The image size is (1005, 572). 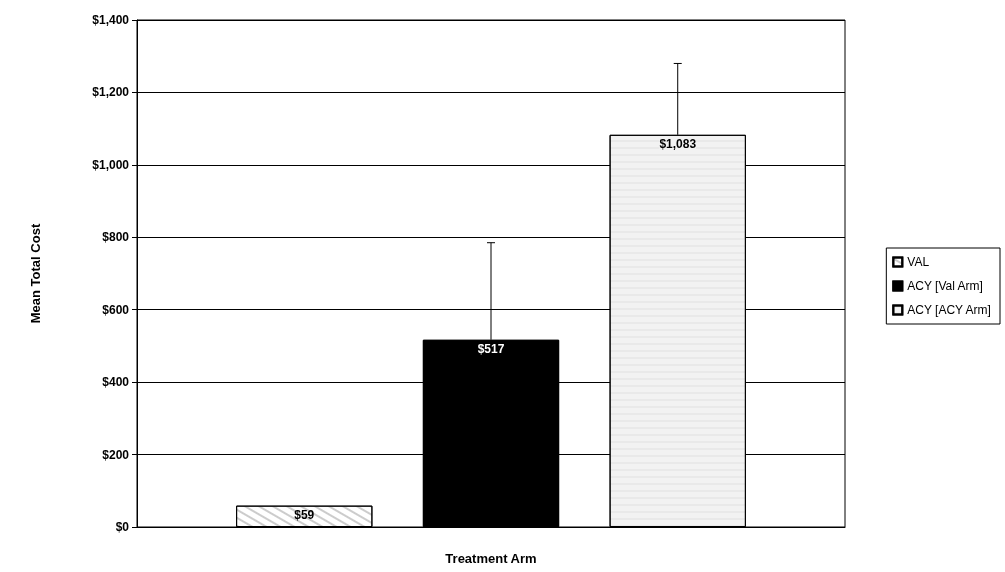 What do you see at coordinates (111, 20) in the screenshot?
I see `y-tick-label: $1,400` at bounding box center [111, 20].